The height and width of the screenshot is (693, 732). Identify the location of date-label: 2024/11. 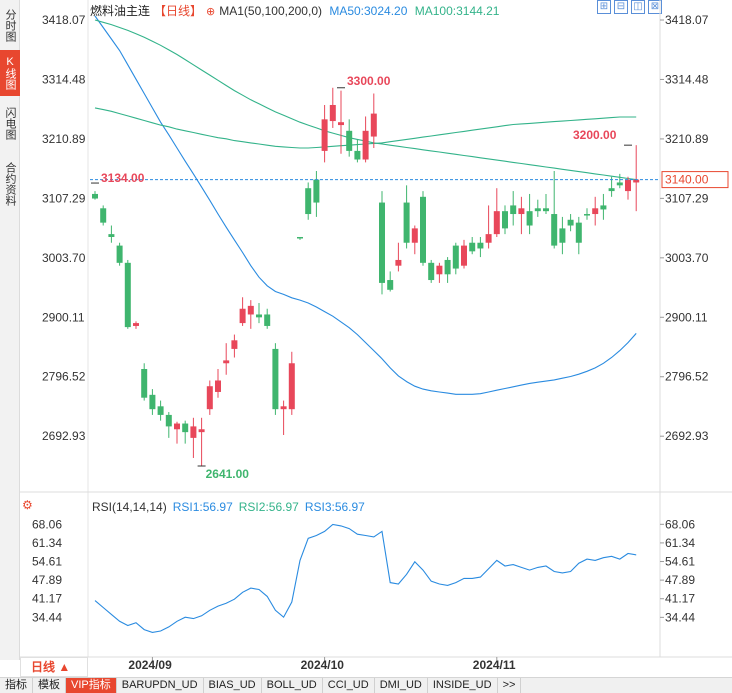
(494, 665).